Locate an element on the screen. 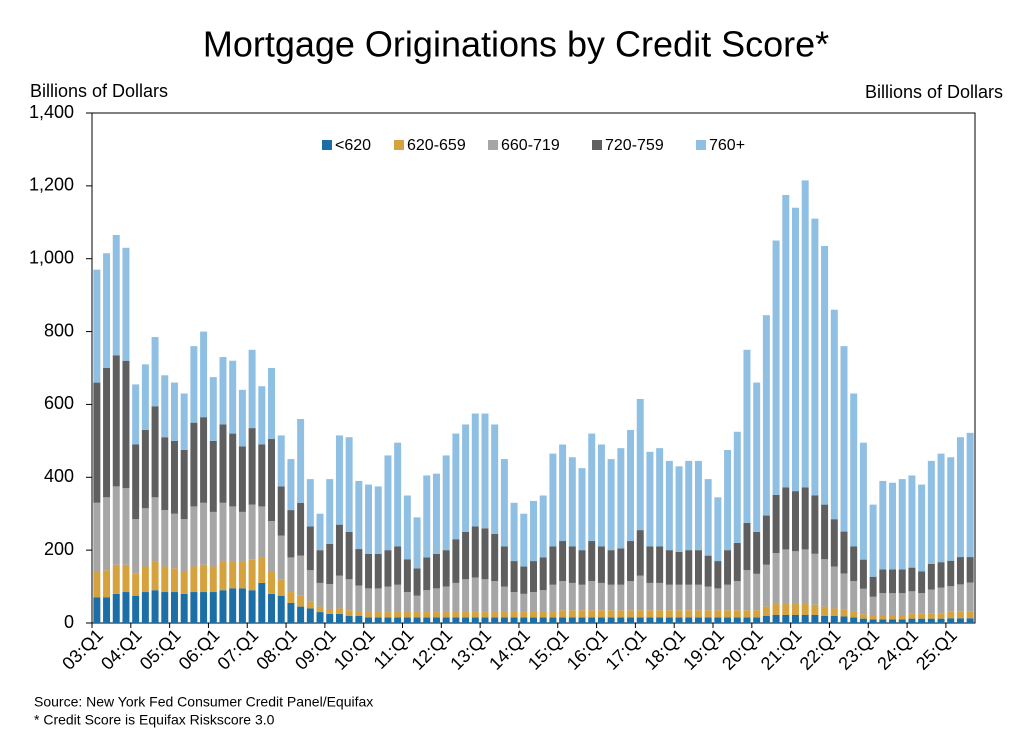 Image resolution: width=1022 pixels, height=731 pixels. y-tick-label: 200 is located at coordinates (59, 549).